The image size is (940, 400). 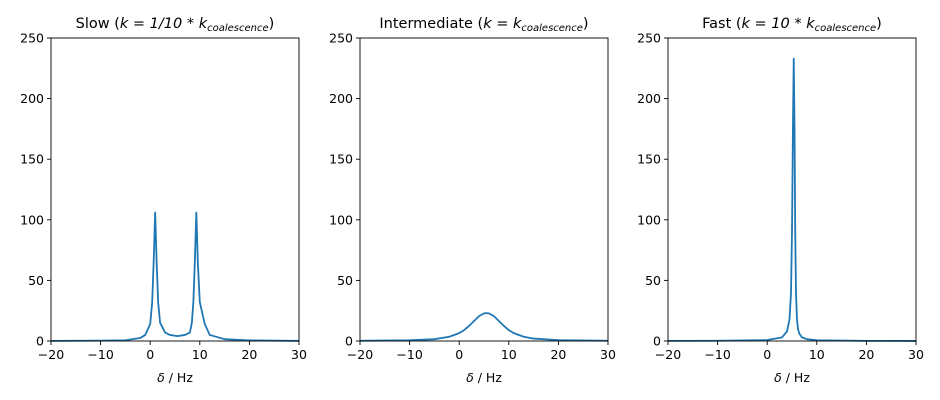 I want to click on chart-title: Intermediate (k = kcoalescence), so click(x=483, y=25).